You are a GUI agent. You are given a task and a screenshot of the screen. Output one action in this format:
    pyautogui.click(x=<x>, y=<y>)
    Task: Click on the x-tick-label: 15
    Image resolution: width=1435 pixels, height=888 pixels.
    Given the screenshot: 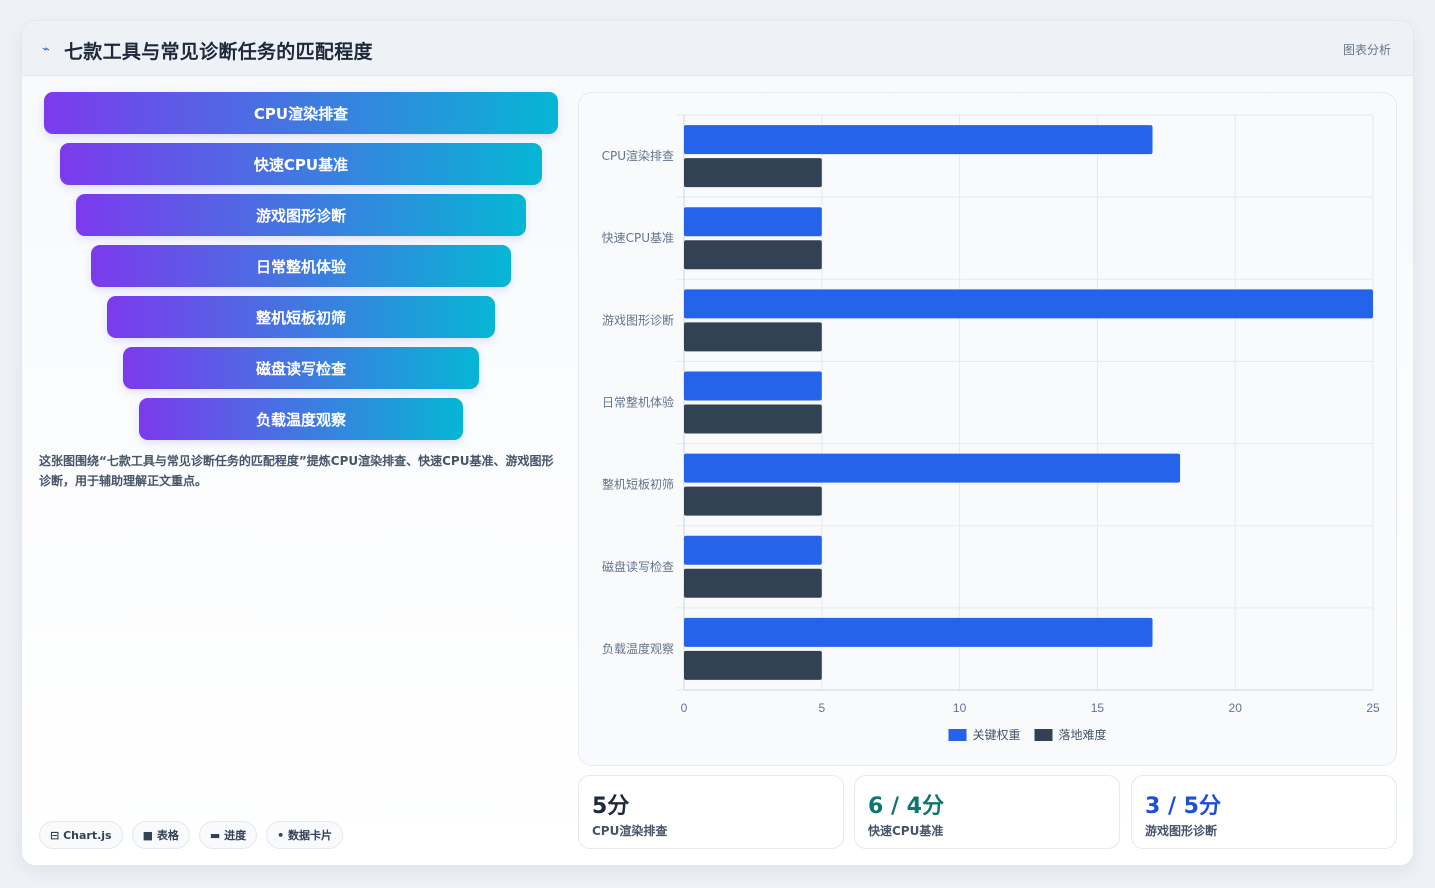 What is the action you would take?
    pyautogui.click(x=1098, y=708)
    